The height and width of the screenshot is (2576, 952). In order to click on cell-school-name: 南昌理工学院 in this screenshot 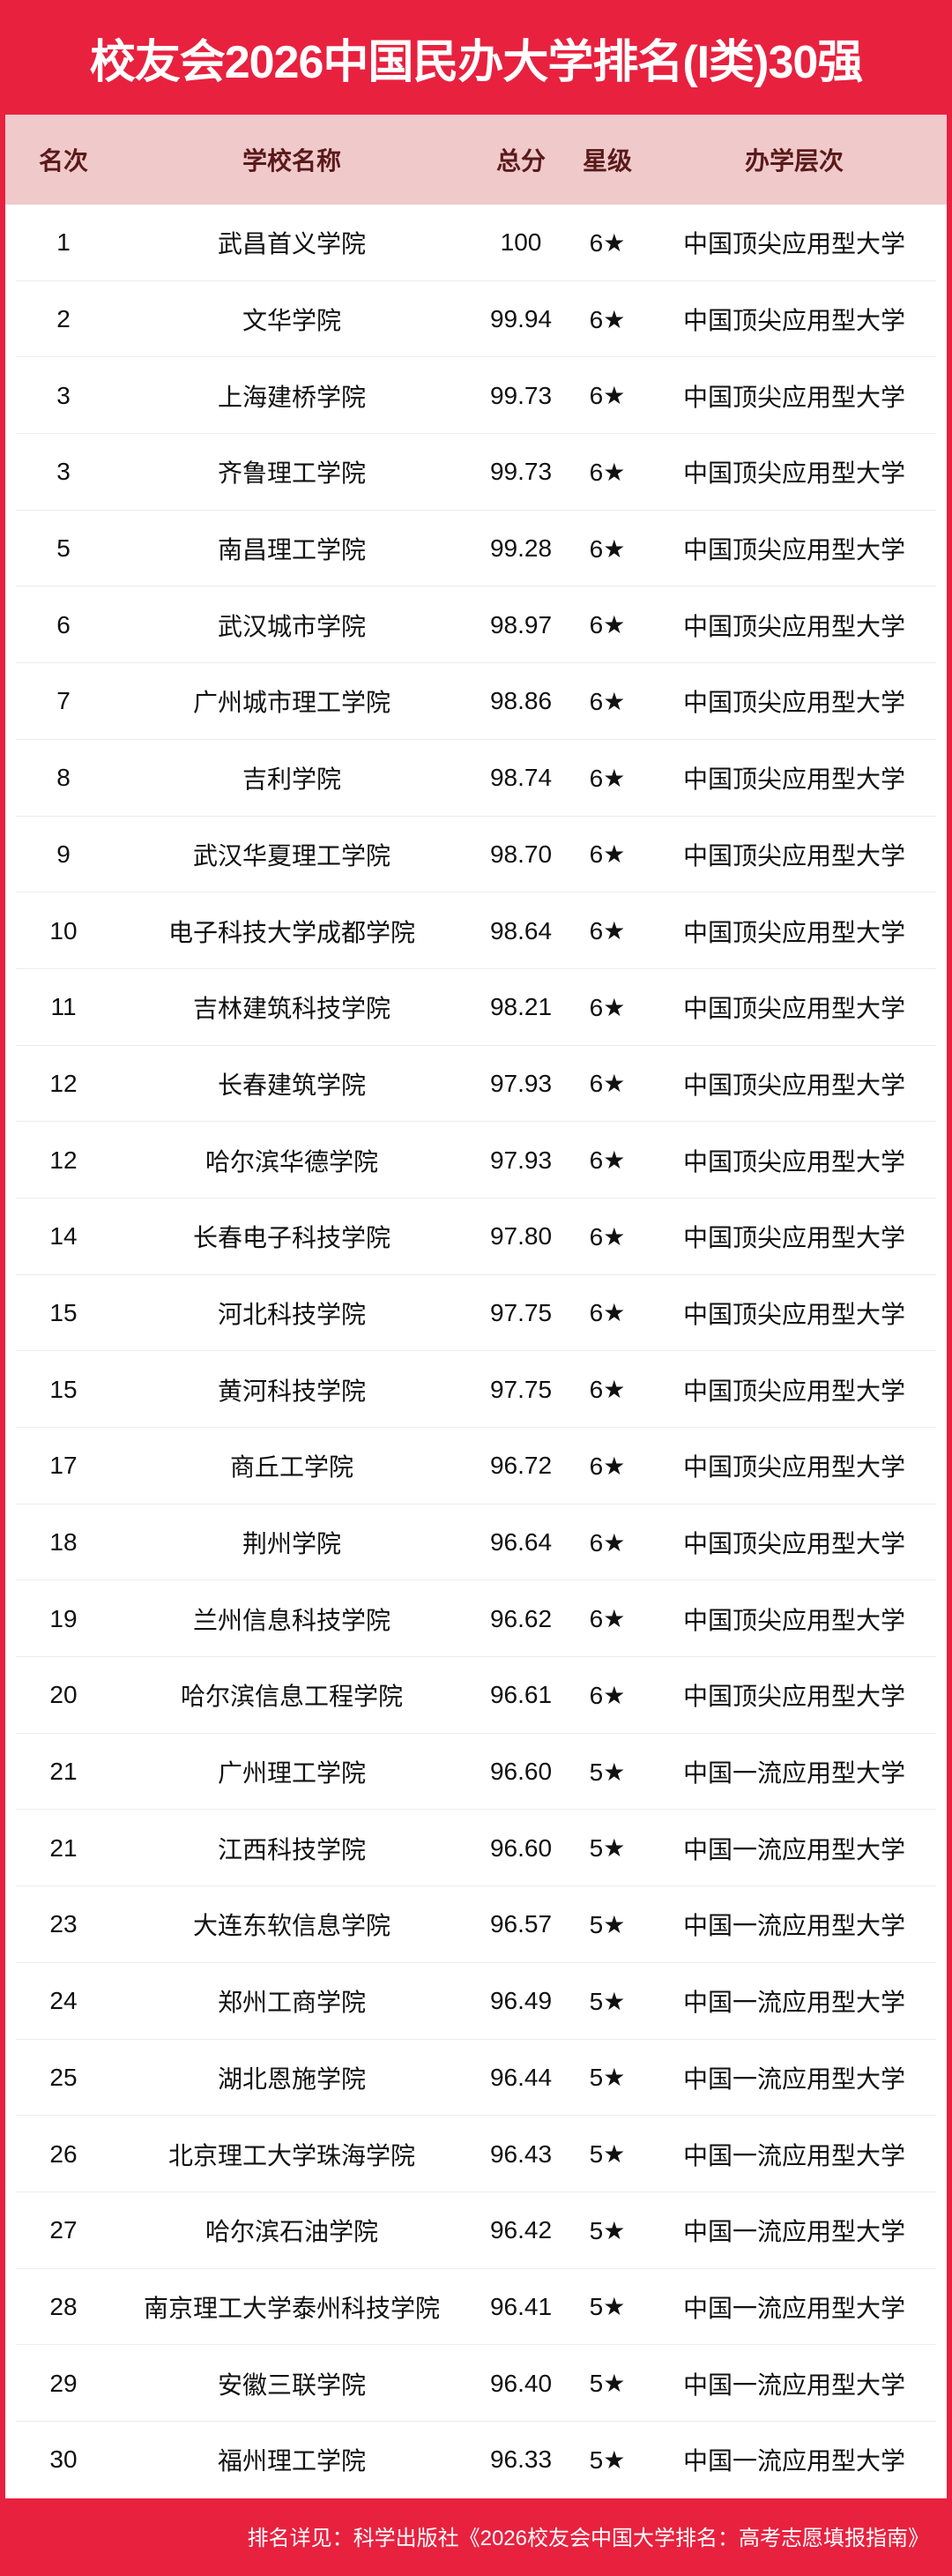, I will do `click(291, 550)`.